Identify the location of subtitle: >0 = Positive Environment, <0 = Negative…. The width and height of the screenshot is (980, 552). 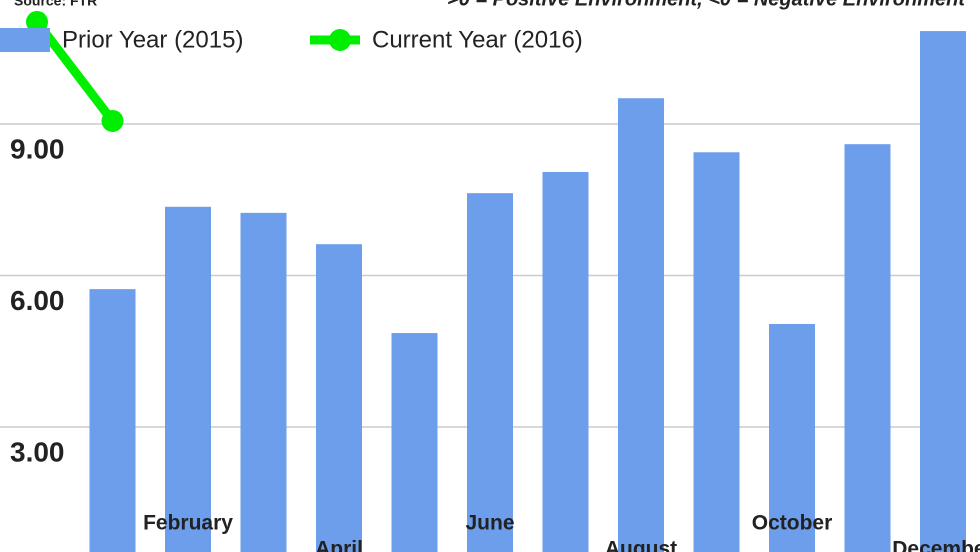
(706, 5).